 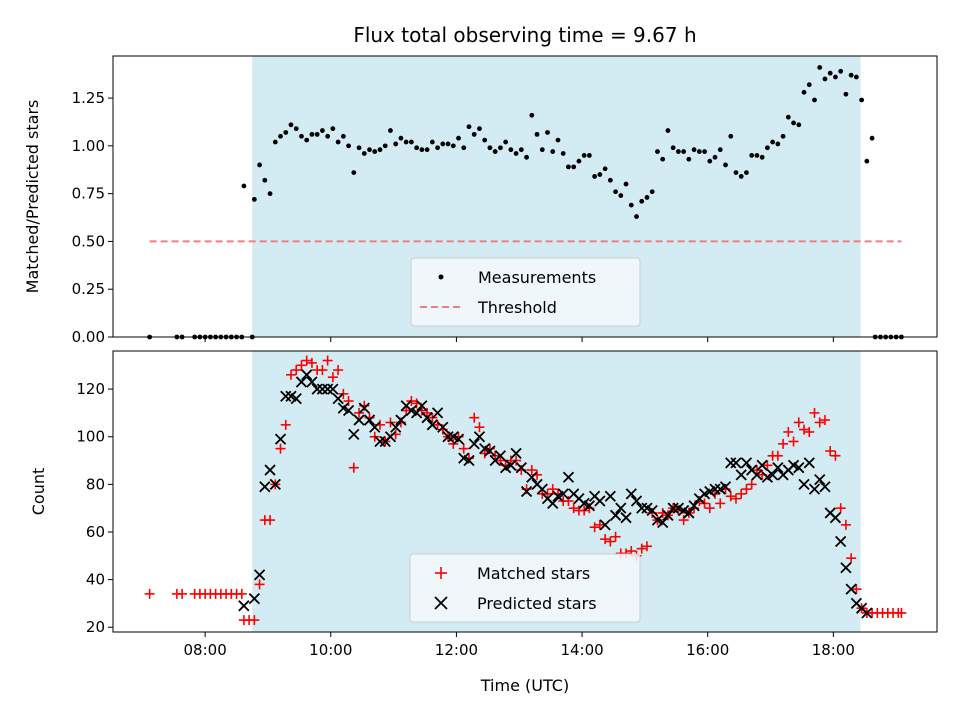 I want to click on x-tick-label: 16:00, so click(x=707, y=650).